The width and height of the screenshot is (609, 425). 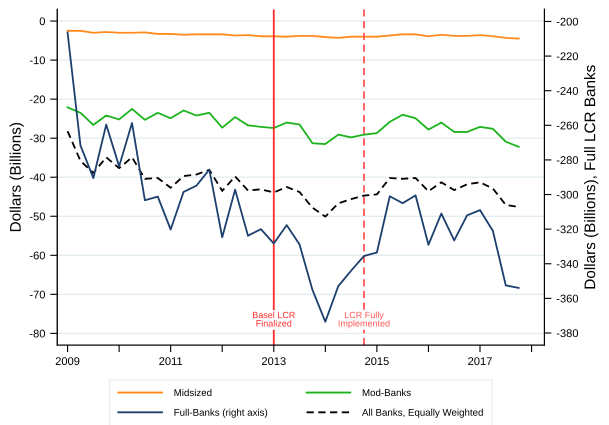 What do you see at coordinates (567, 22) in the screenshot?
I see `y2-tick-label: -200` at bounding box center [567, 22].